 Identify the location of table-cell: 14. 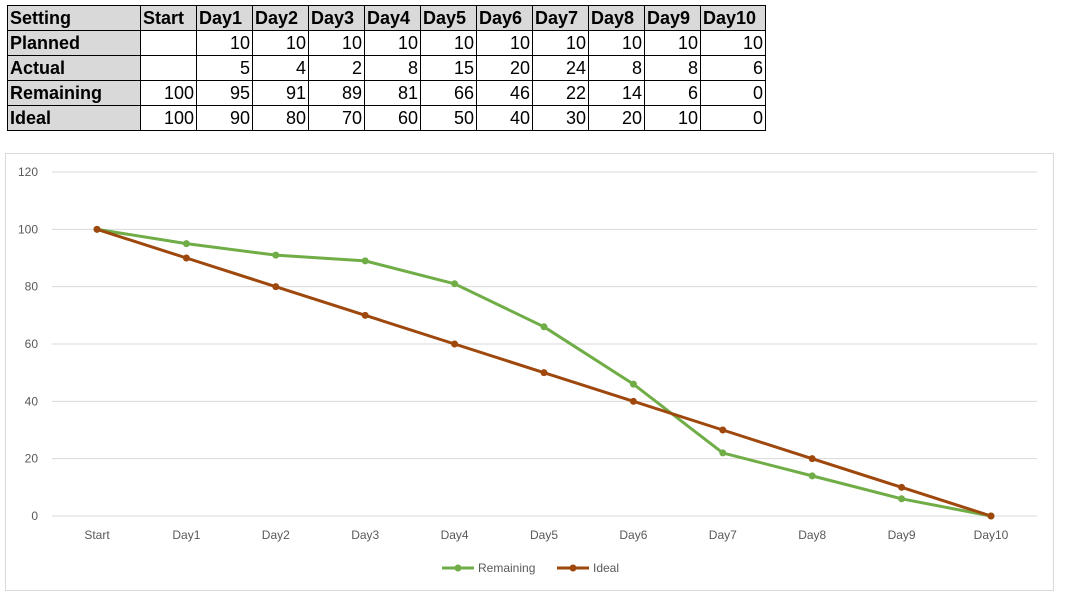
(616, 93).